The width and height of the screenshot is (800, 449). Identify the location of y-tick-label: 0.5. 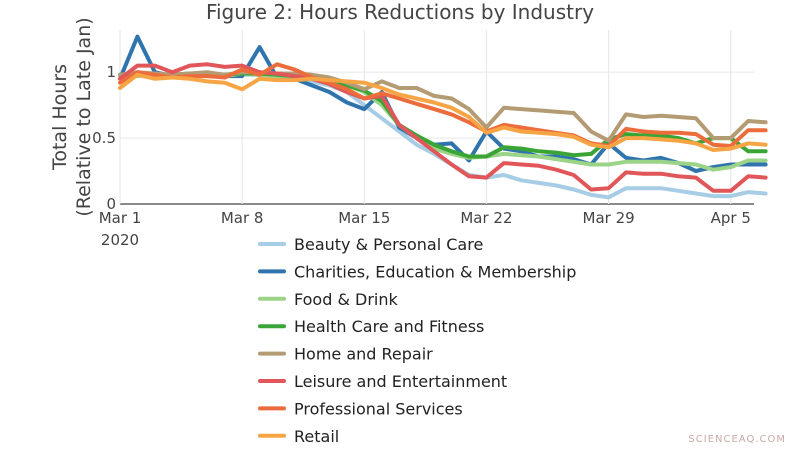
(104, 138).